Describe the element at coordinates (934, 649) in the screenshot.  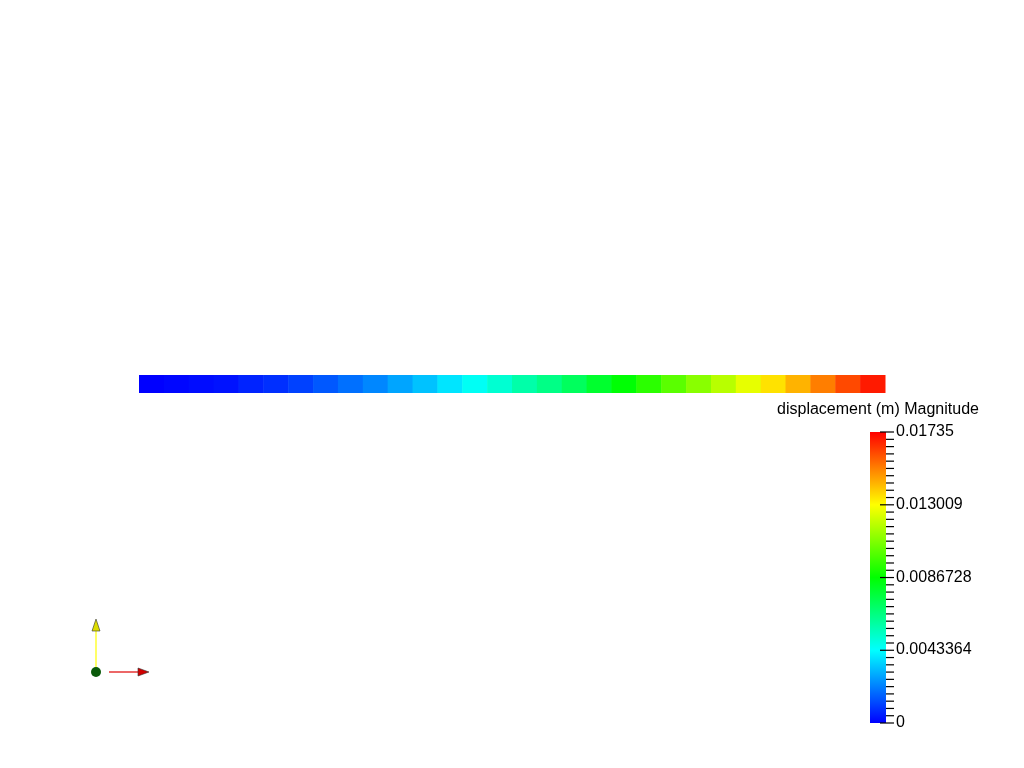
I see `color-bar-label: 0.0043364` at that location.